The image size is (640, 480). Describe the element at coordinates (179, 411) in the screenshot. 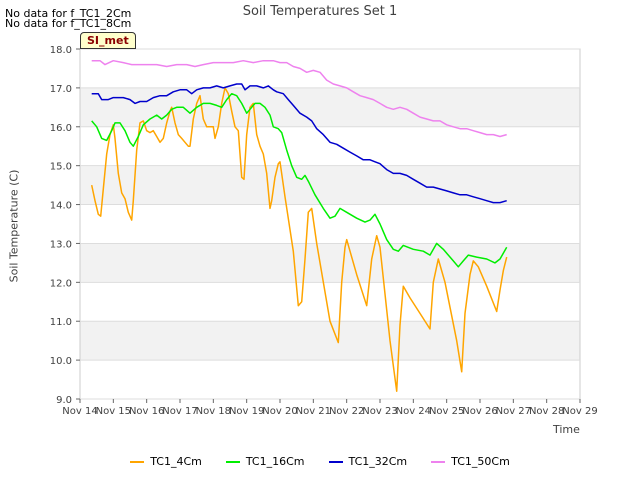

I see `x-tick-label: Nov 17` at that location.